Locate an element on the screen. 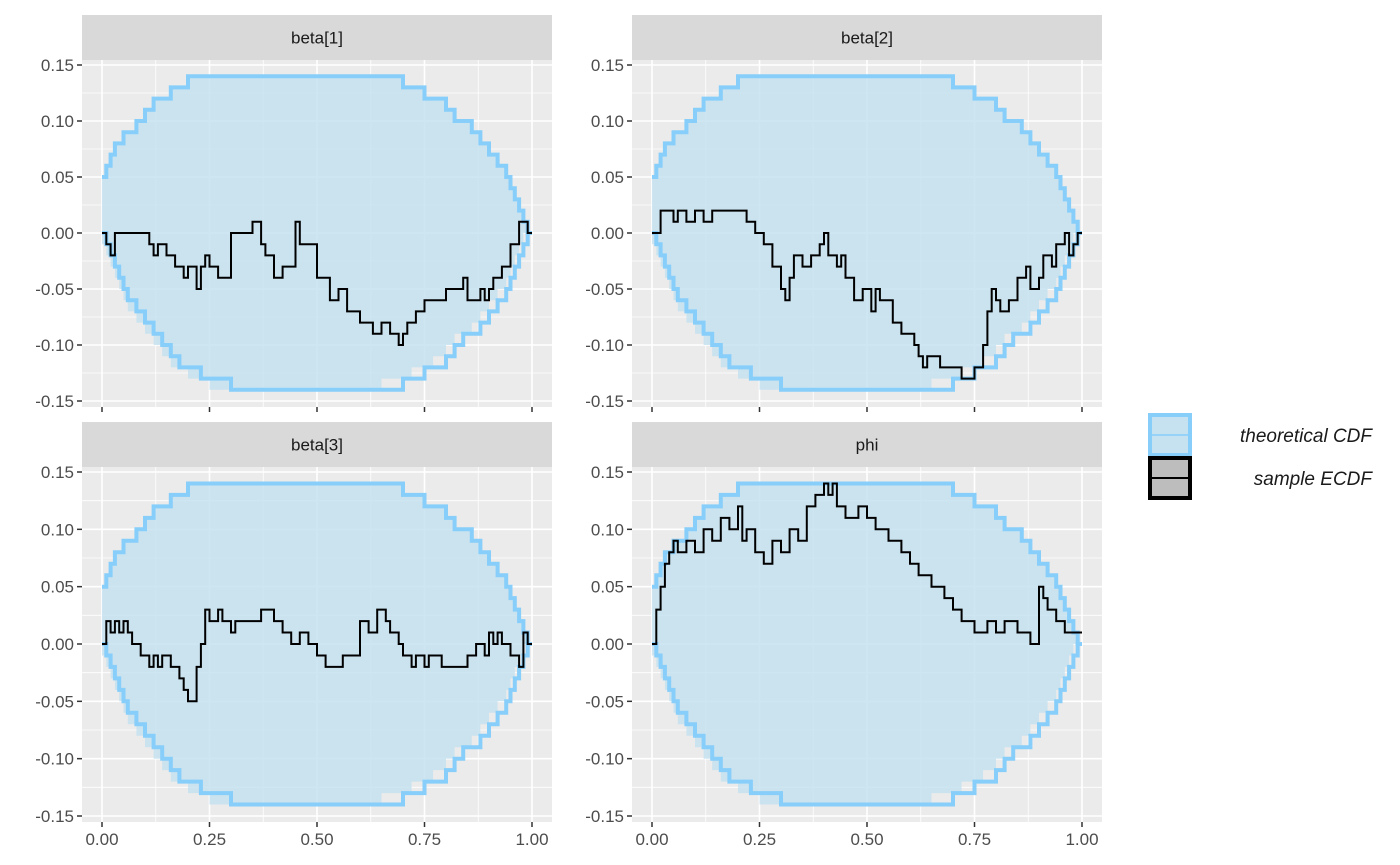  legend: theoretical CDF sample ECDF is located at coordinates (1261, 456).